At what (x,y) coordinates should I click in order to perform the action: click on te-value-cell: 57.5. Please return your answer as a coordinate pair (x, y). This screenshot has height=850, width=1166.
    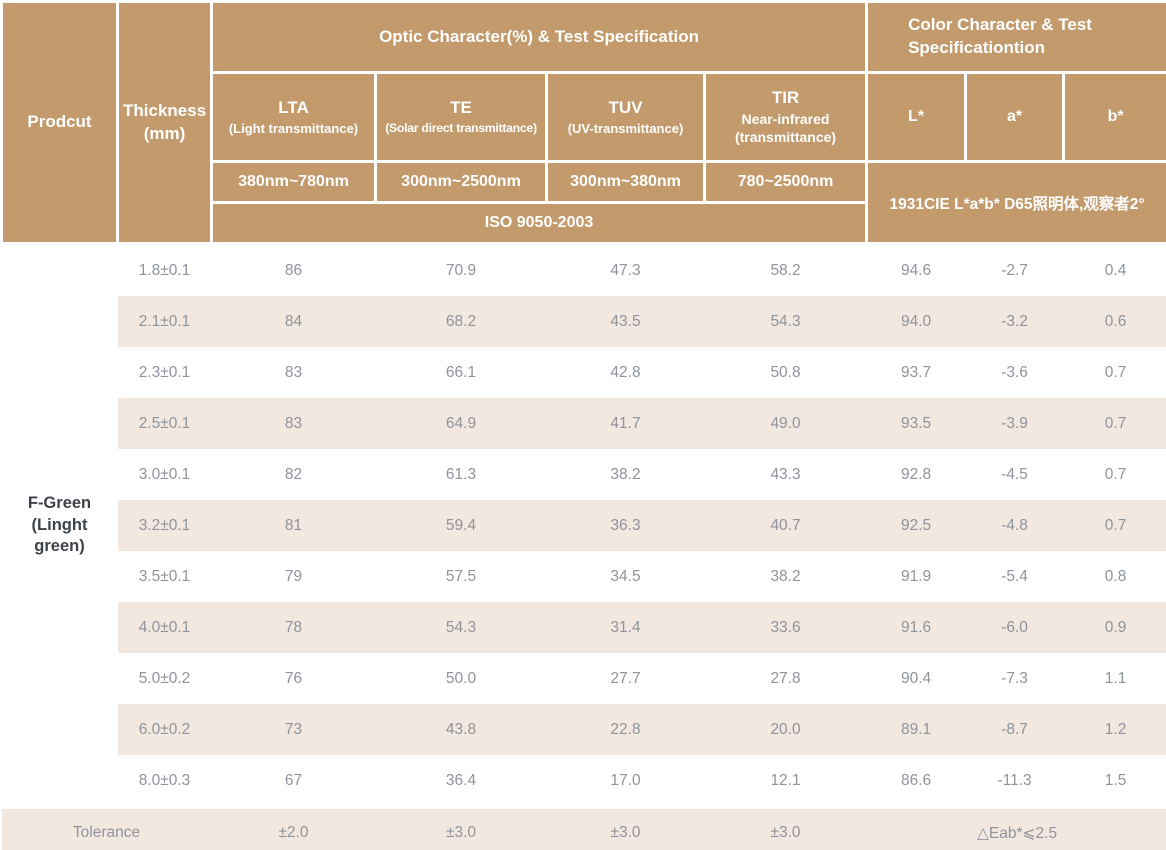
    Looking at the image, I should click on (461, 576).